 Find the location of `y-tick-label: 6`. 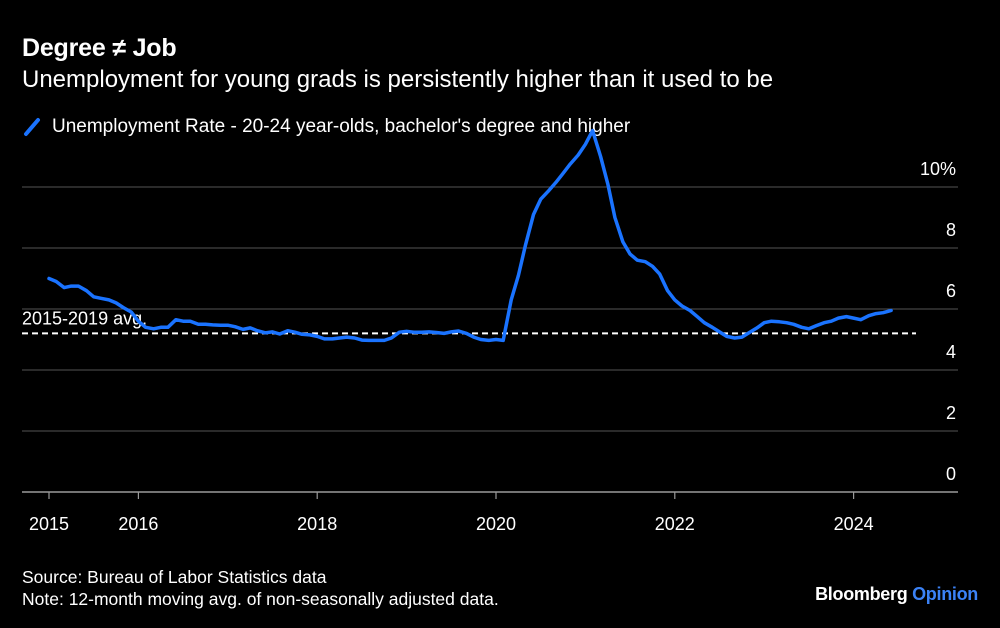

y-tick-label: 6 is located at coordinates (951, 291).